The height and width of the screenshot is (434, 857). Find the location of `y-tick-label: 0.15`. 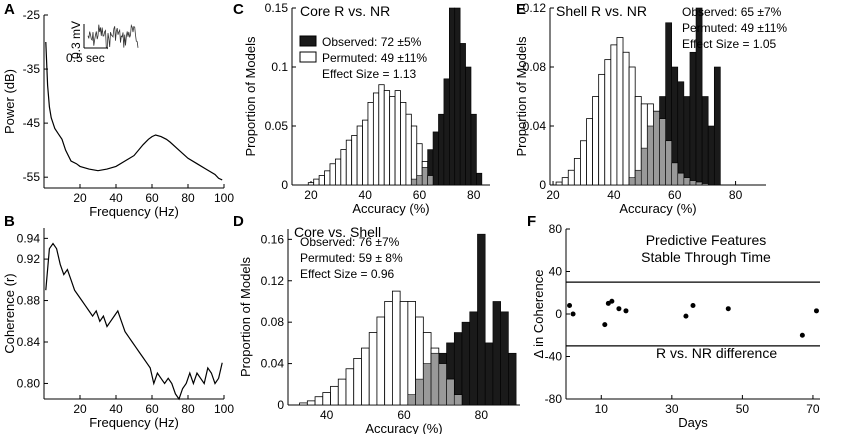

y-tick-label: 0.15 is located at coordinates (277, 8).